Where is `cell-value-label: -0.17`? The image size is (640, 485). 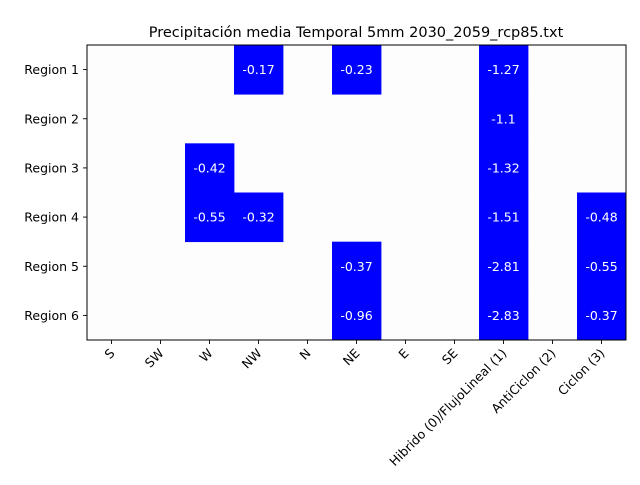 cell-value-label: -0.17 is located at coordinates (258, 69).